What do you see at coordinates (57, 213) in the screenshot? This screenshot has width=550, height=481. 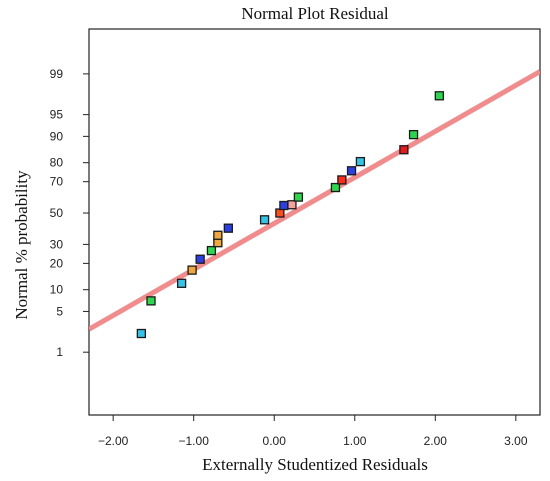 I see `y-tick-label: 50` at bounding box center [57, 213].